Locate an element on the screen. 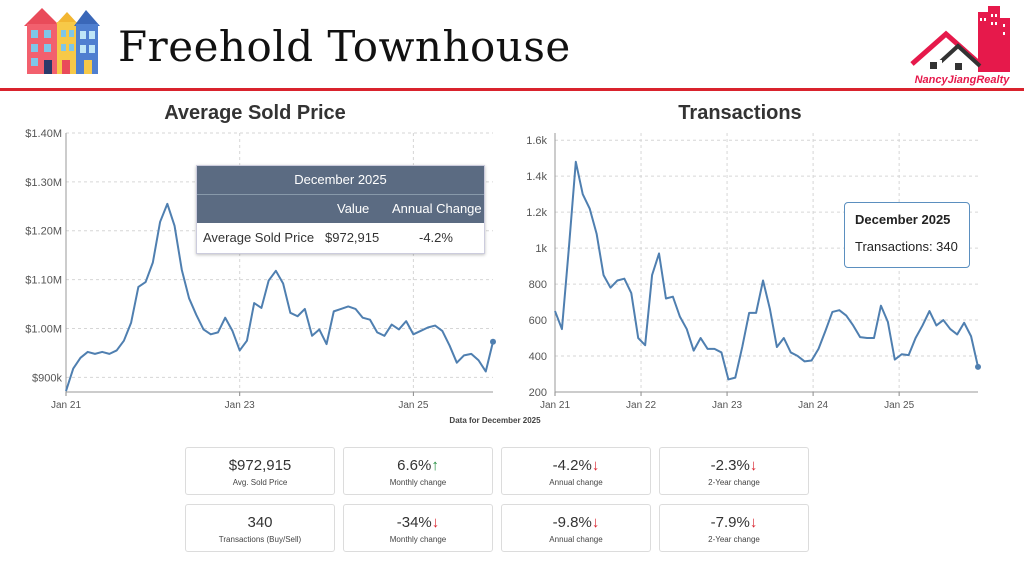 This screenshot has height=576, width=1024. stat-value-text: 340 is located at coordinates (260, 522).